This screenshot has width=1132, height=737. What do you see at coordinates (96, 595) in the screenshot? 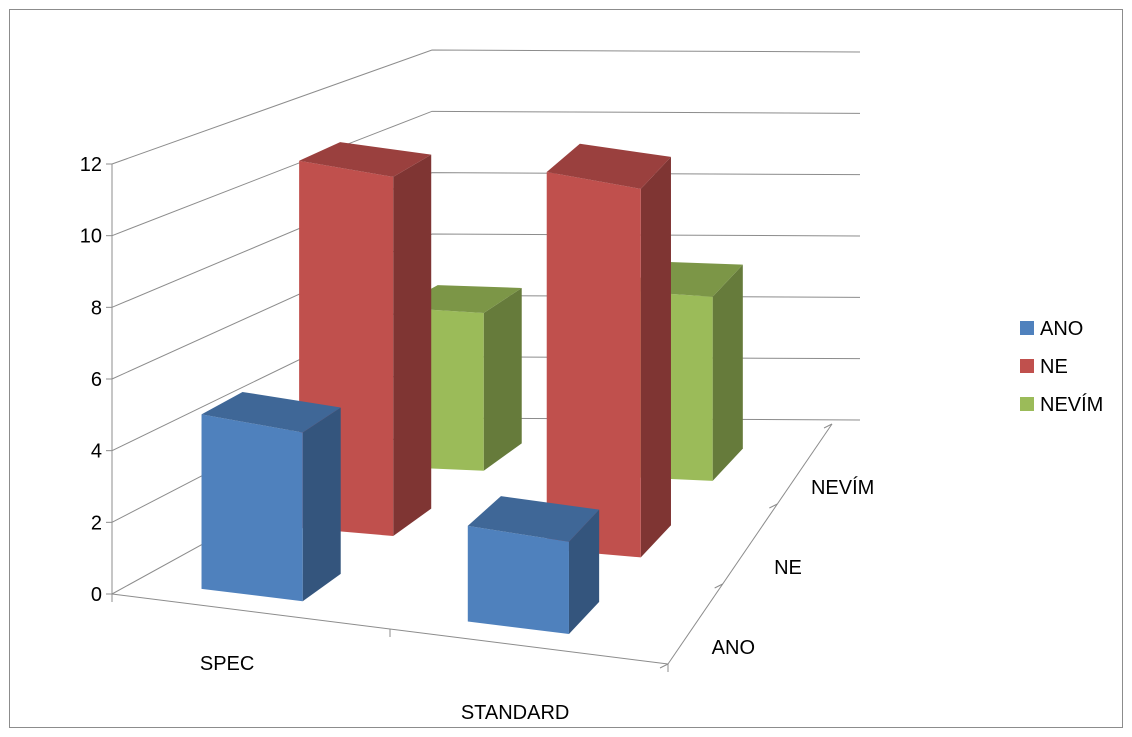
I see `y-tick-label: 0` at bounding box center [96, 595].